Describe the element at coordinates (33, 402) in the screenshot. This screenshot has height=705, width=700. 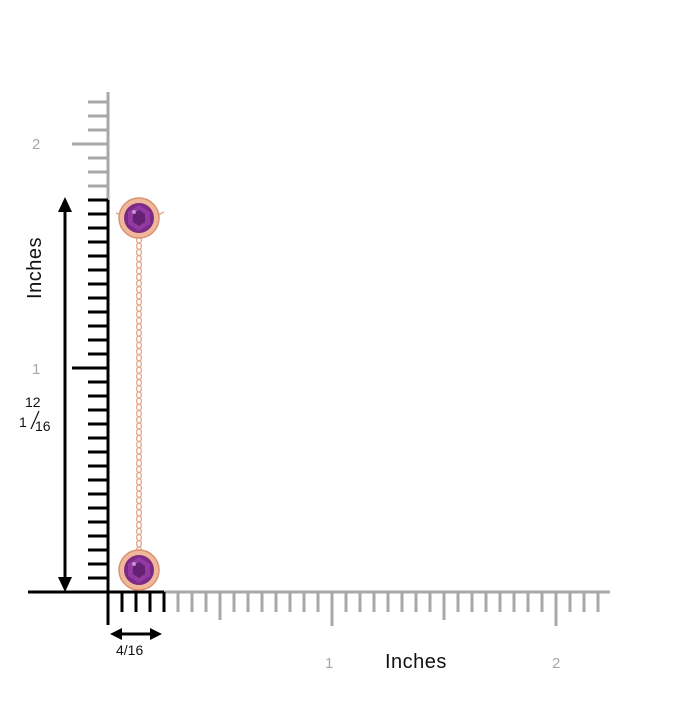
I see `height-numerator: 12` at that location.